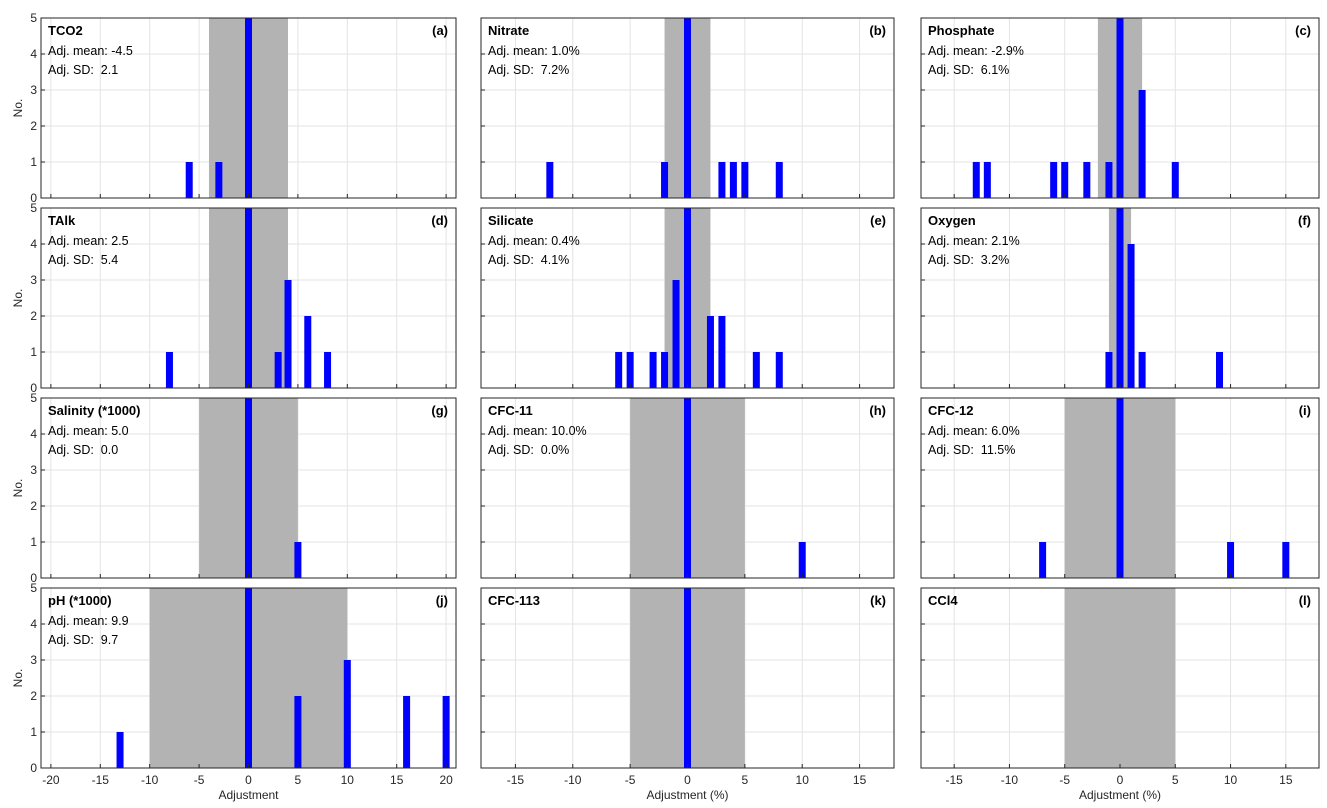 The width and height of the screenshot is (1327, 808). Describe the element at coordinates (537, 431) in the screenshot. I see `adj-mean-text: Adj. mean: 10.0%` at that location.